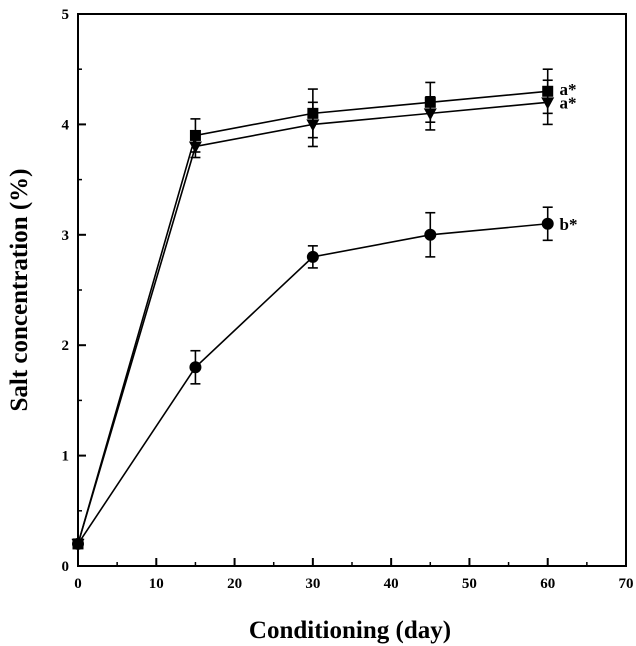 This screenshot has width=636, height=646. Describe the element at coordinates (547, 584) in the screenshot. I see `x-tick-label: 60` at that location.